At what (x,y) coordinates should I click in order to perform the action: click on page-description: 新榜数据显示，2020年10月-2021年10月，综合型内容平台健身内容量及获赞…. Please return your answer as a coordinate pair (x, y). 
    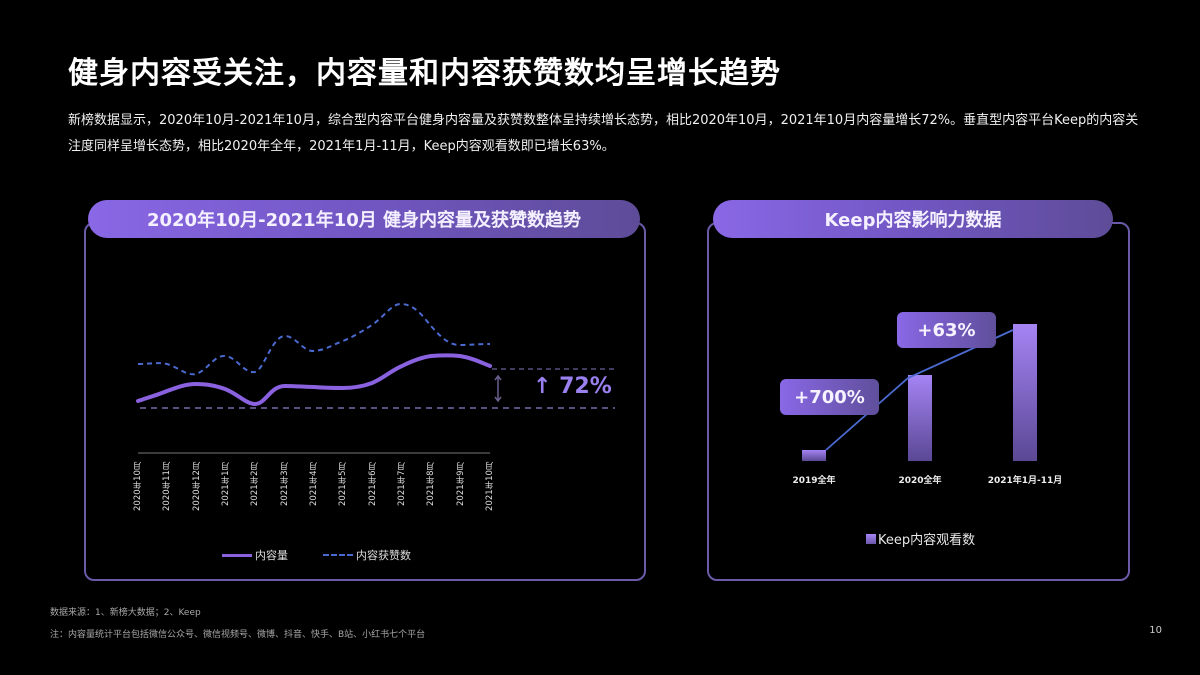
    Looking at the image, I should click on (603, 133).